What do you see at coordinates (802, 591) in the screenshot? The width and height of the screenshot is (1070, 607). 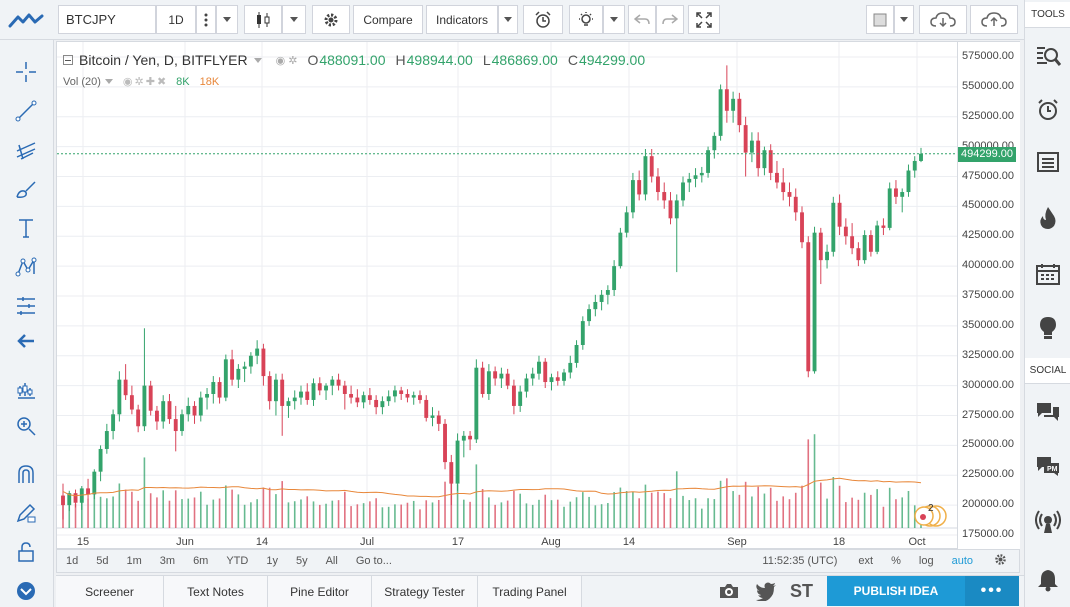 I see `stocktwits-button: ST` at bounding box center [802, 591].